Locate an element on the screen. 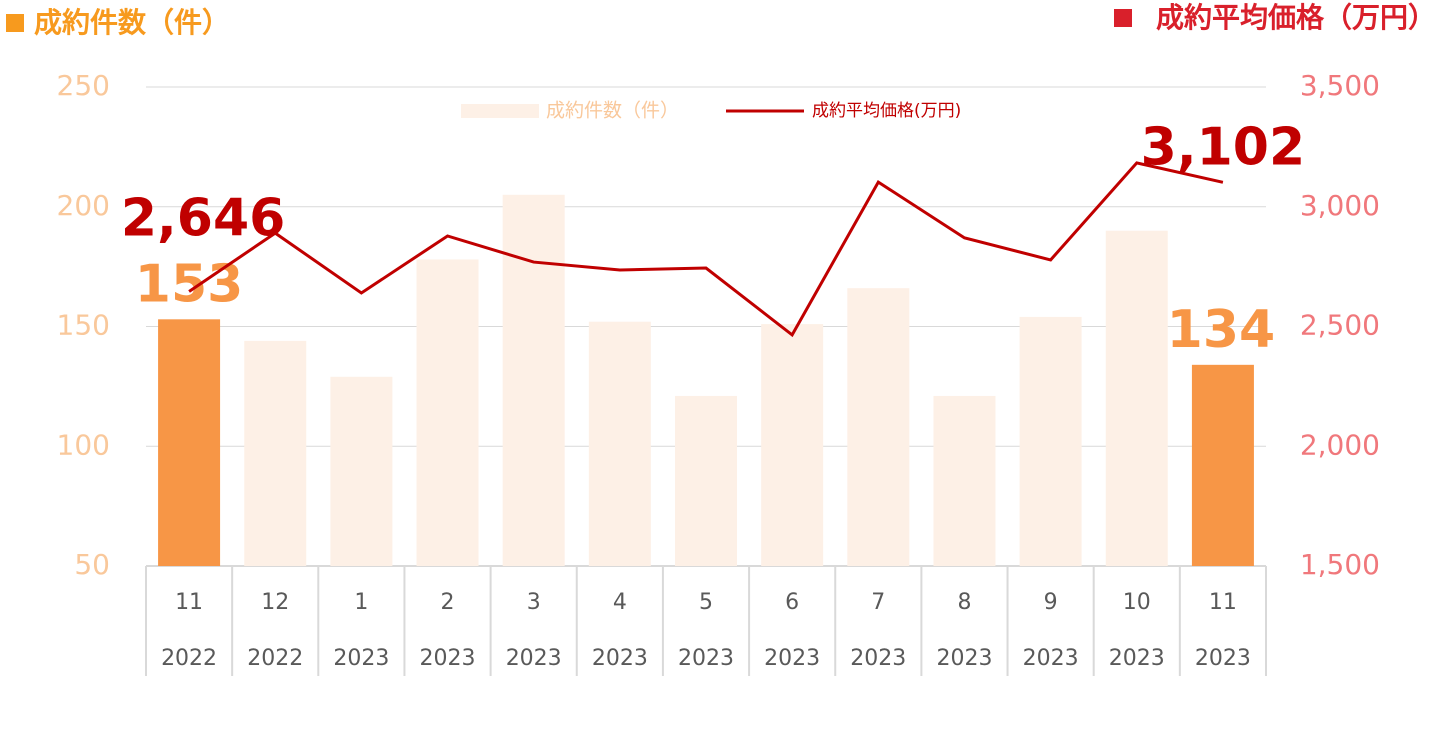 The height and width of the screenshot is (738, 1440). x-tick-label: 7 is located at coordinates (878, 602).